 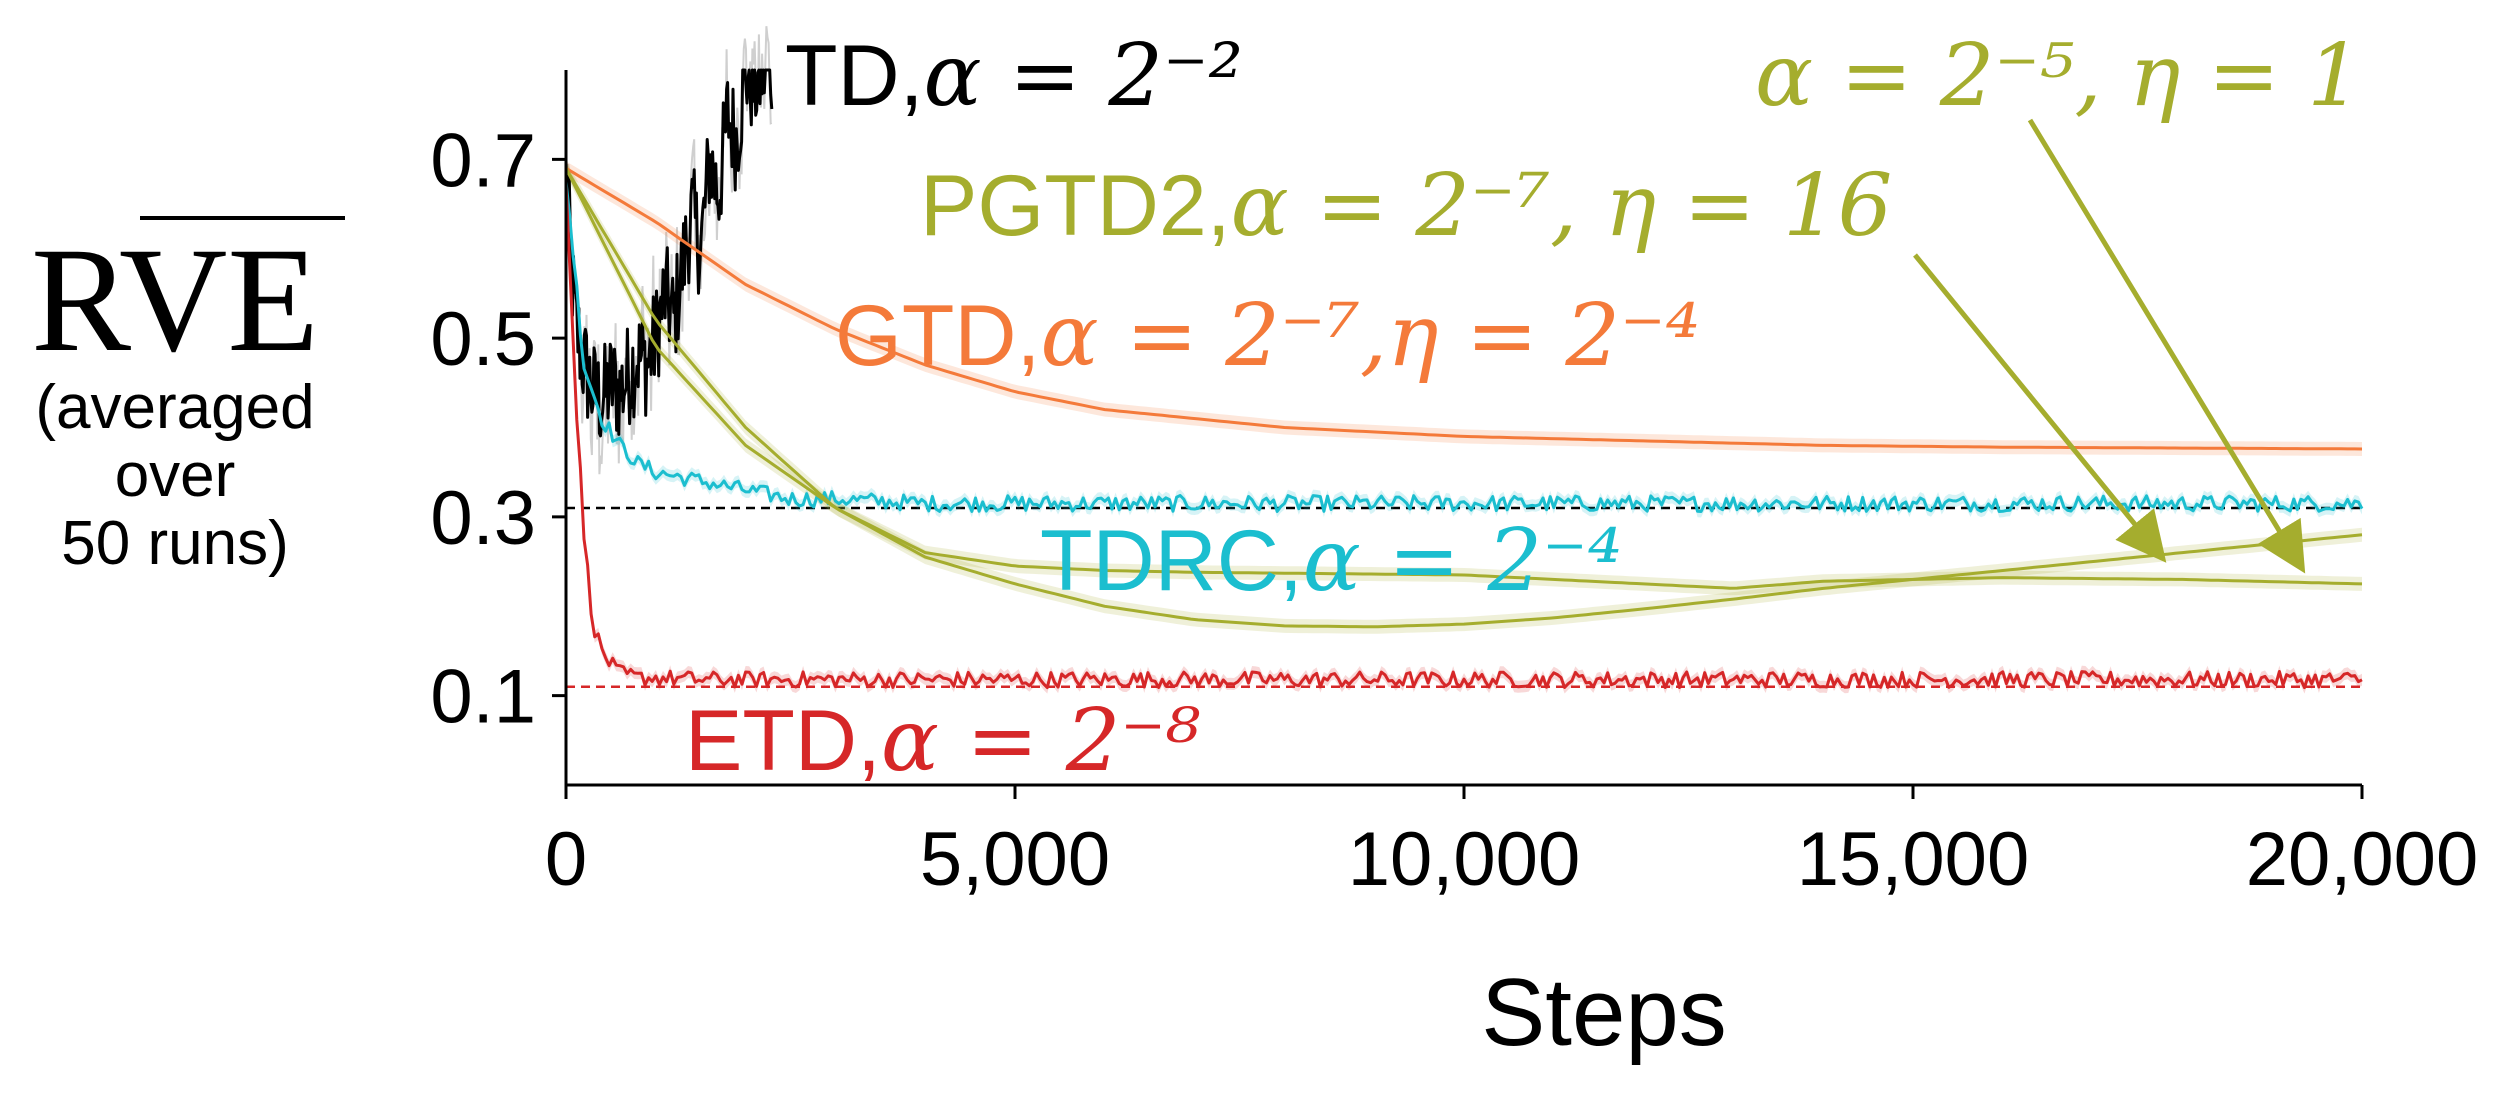 I want to click on arrow-eta1, so click(x=2166, y=346).